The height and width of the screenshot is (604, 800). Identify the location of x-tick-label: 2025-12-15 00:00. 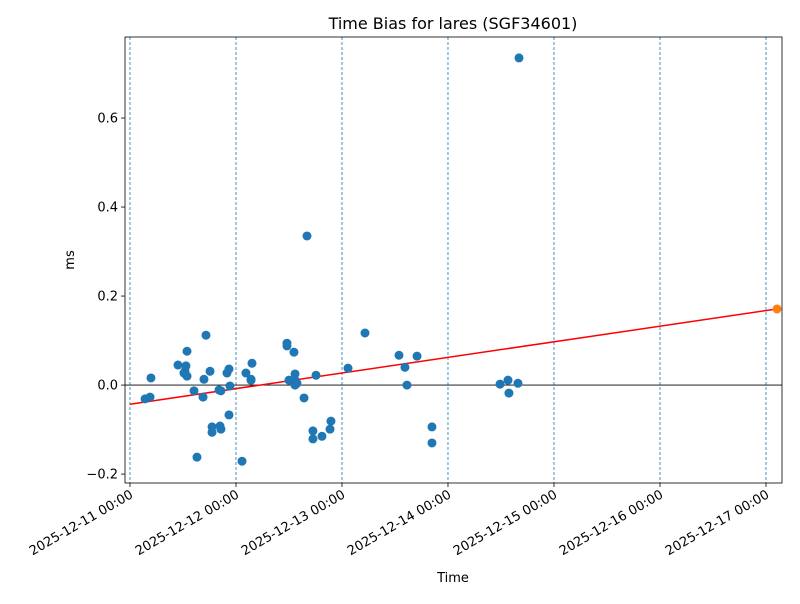
(505, 523).